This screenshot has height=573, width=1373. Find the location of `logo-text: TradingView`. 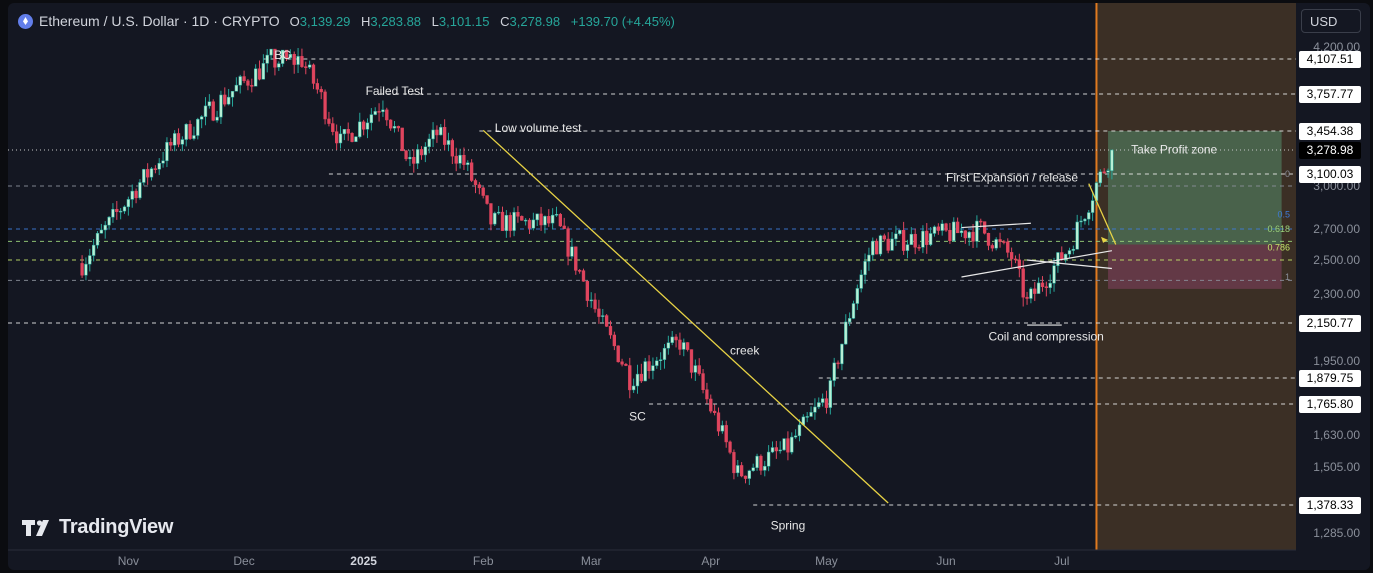

logo-text: TradingView is located at coordinates (116, 527).